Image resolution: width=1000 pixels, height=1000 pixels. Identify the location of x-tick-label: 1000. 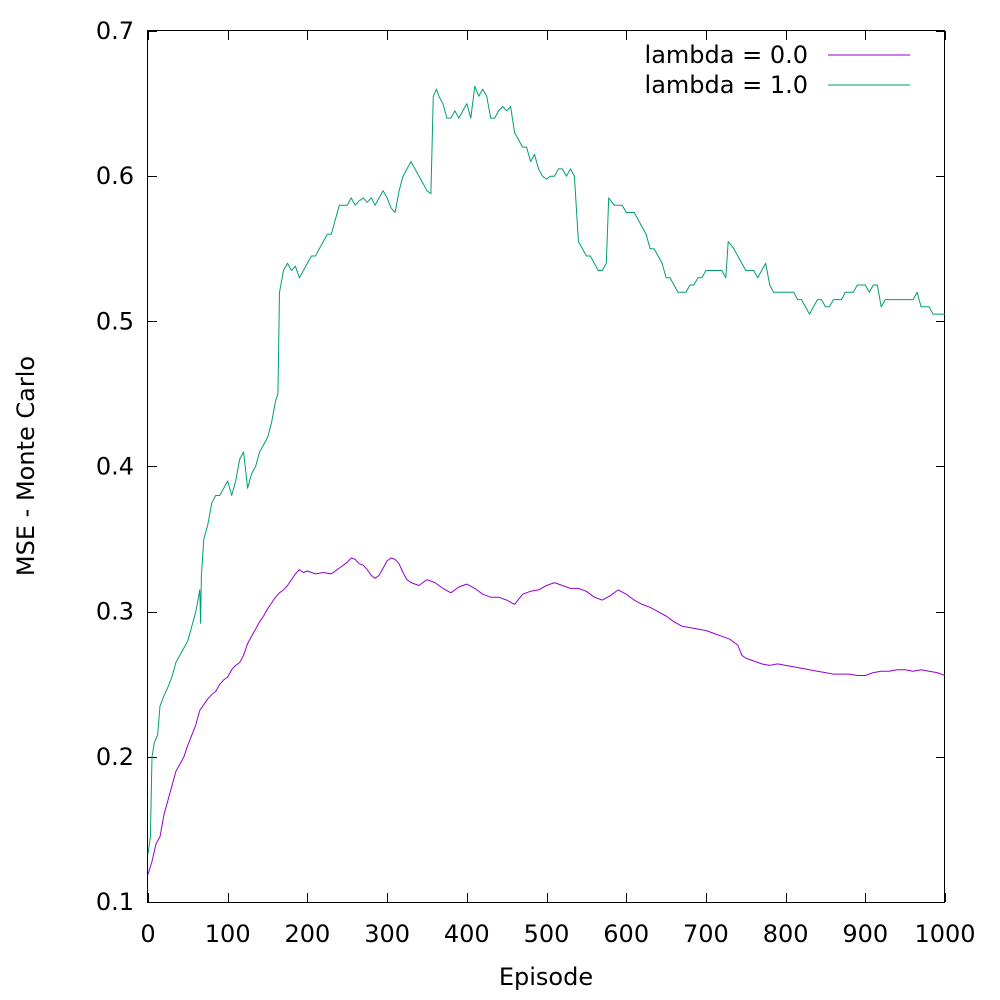
(944, 934).